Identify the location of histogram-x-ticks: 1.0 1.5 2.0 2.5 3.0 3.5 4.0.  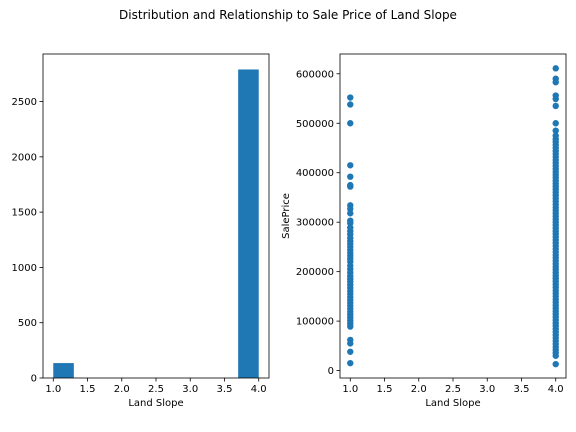
(156, 386).